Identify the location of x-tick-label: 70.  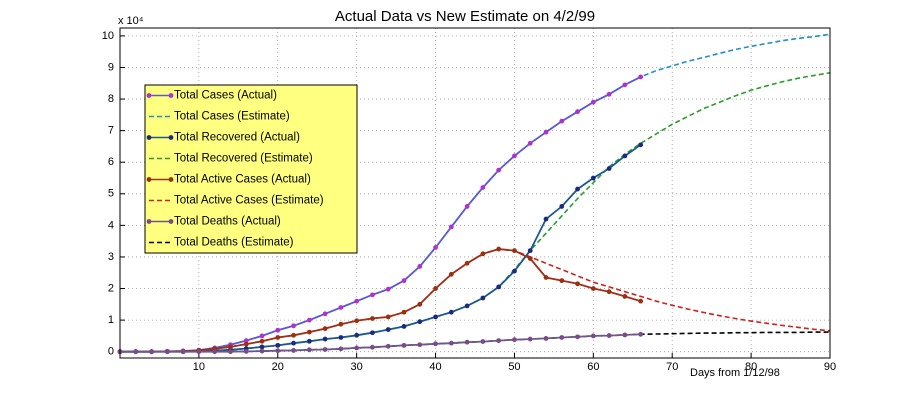
(672, 367).